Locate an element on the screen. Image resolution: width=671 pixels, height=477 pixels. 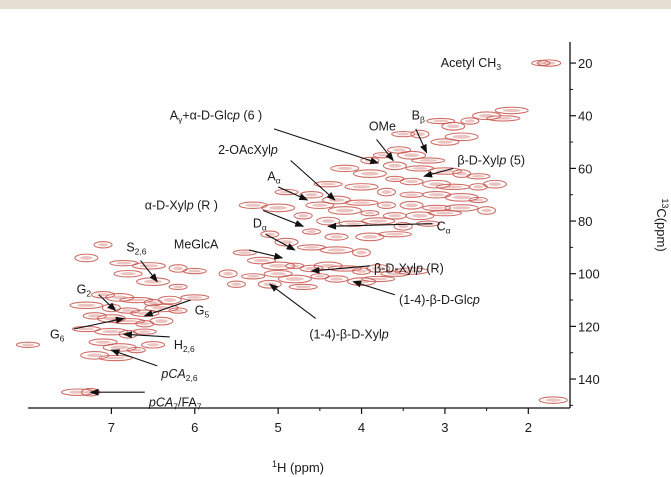
x-axis-title: 1H (ppm) is located at coordinates (298, 467).